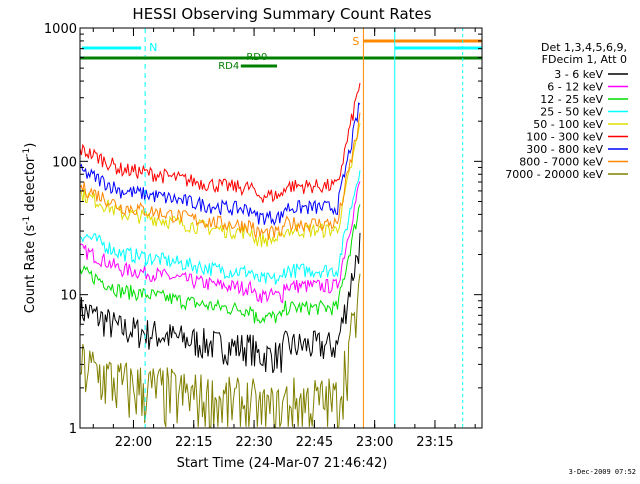 The image size is (640, 484). Describe the element at coordinates (578, 74) in the screenshot. I see `legend-entry-label: 3 - 6 keV` at that location.